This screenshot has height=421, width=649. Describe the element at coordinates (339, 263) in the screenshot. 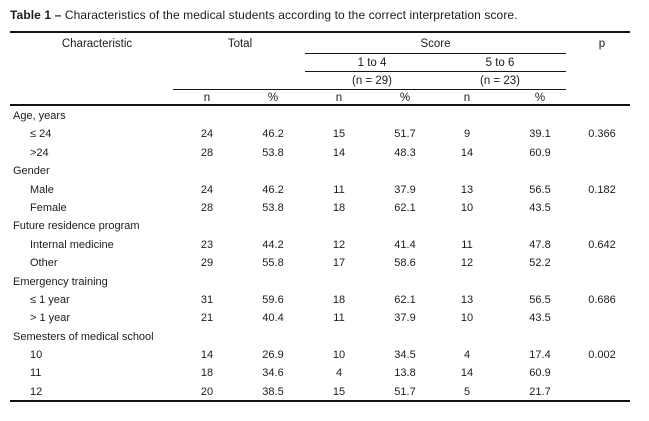

I see `cell-n-1to4: 17` at that location.